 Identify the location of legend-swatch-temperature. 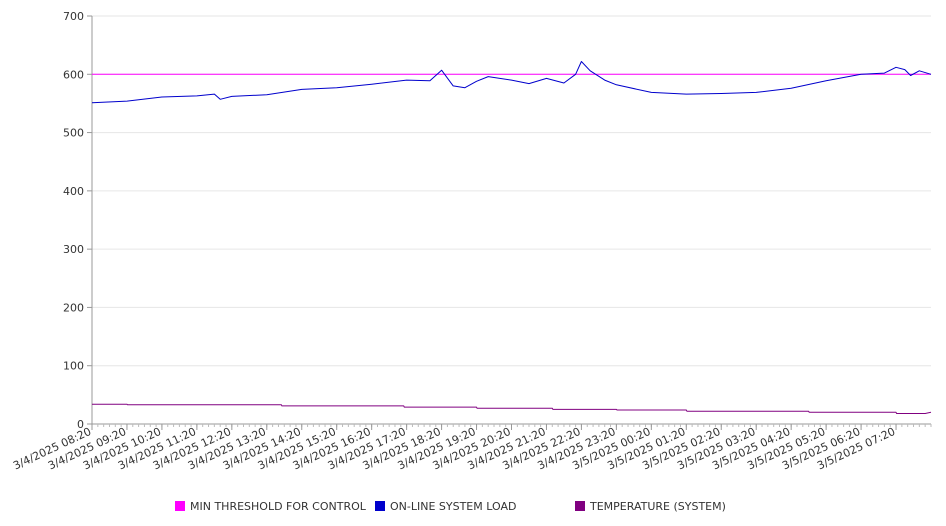
(580, 506).